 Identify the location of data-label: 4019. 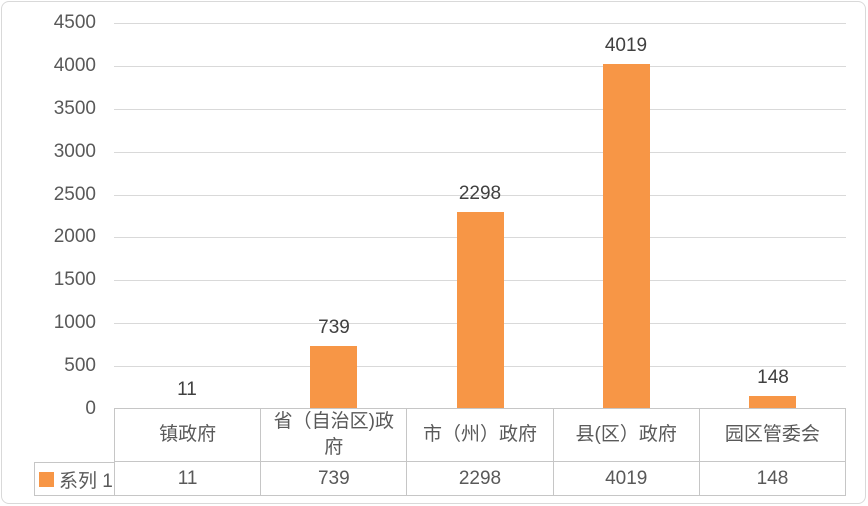
(626, 45).